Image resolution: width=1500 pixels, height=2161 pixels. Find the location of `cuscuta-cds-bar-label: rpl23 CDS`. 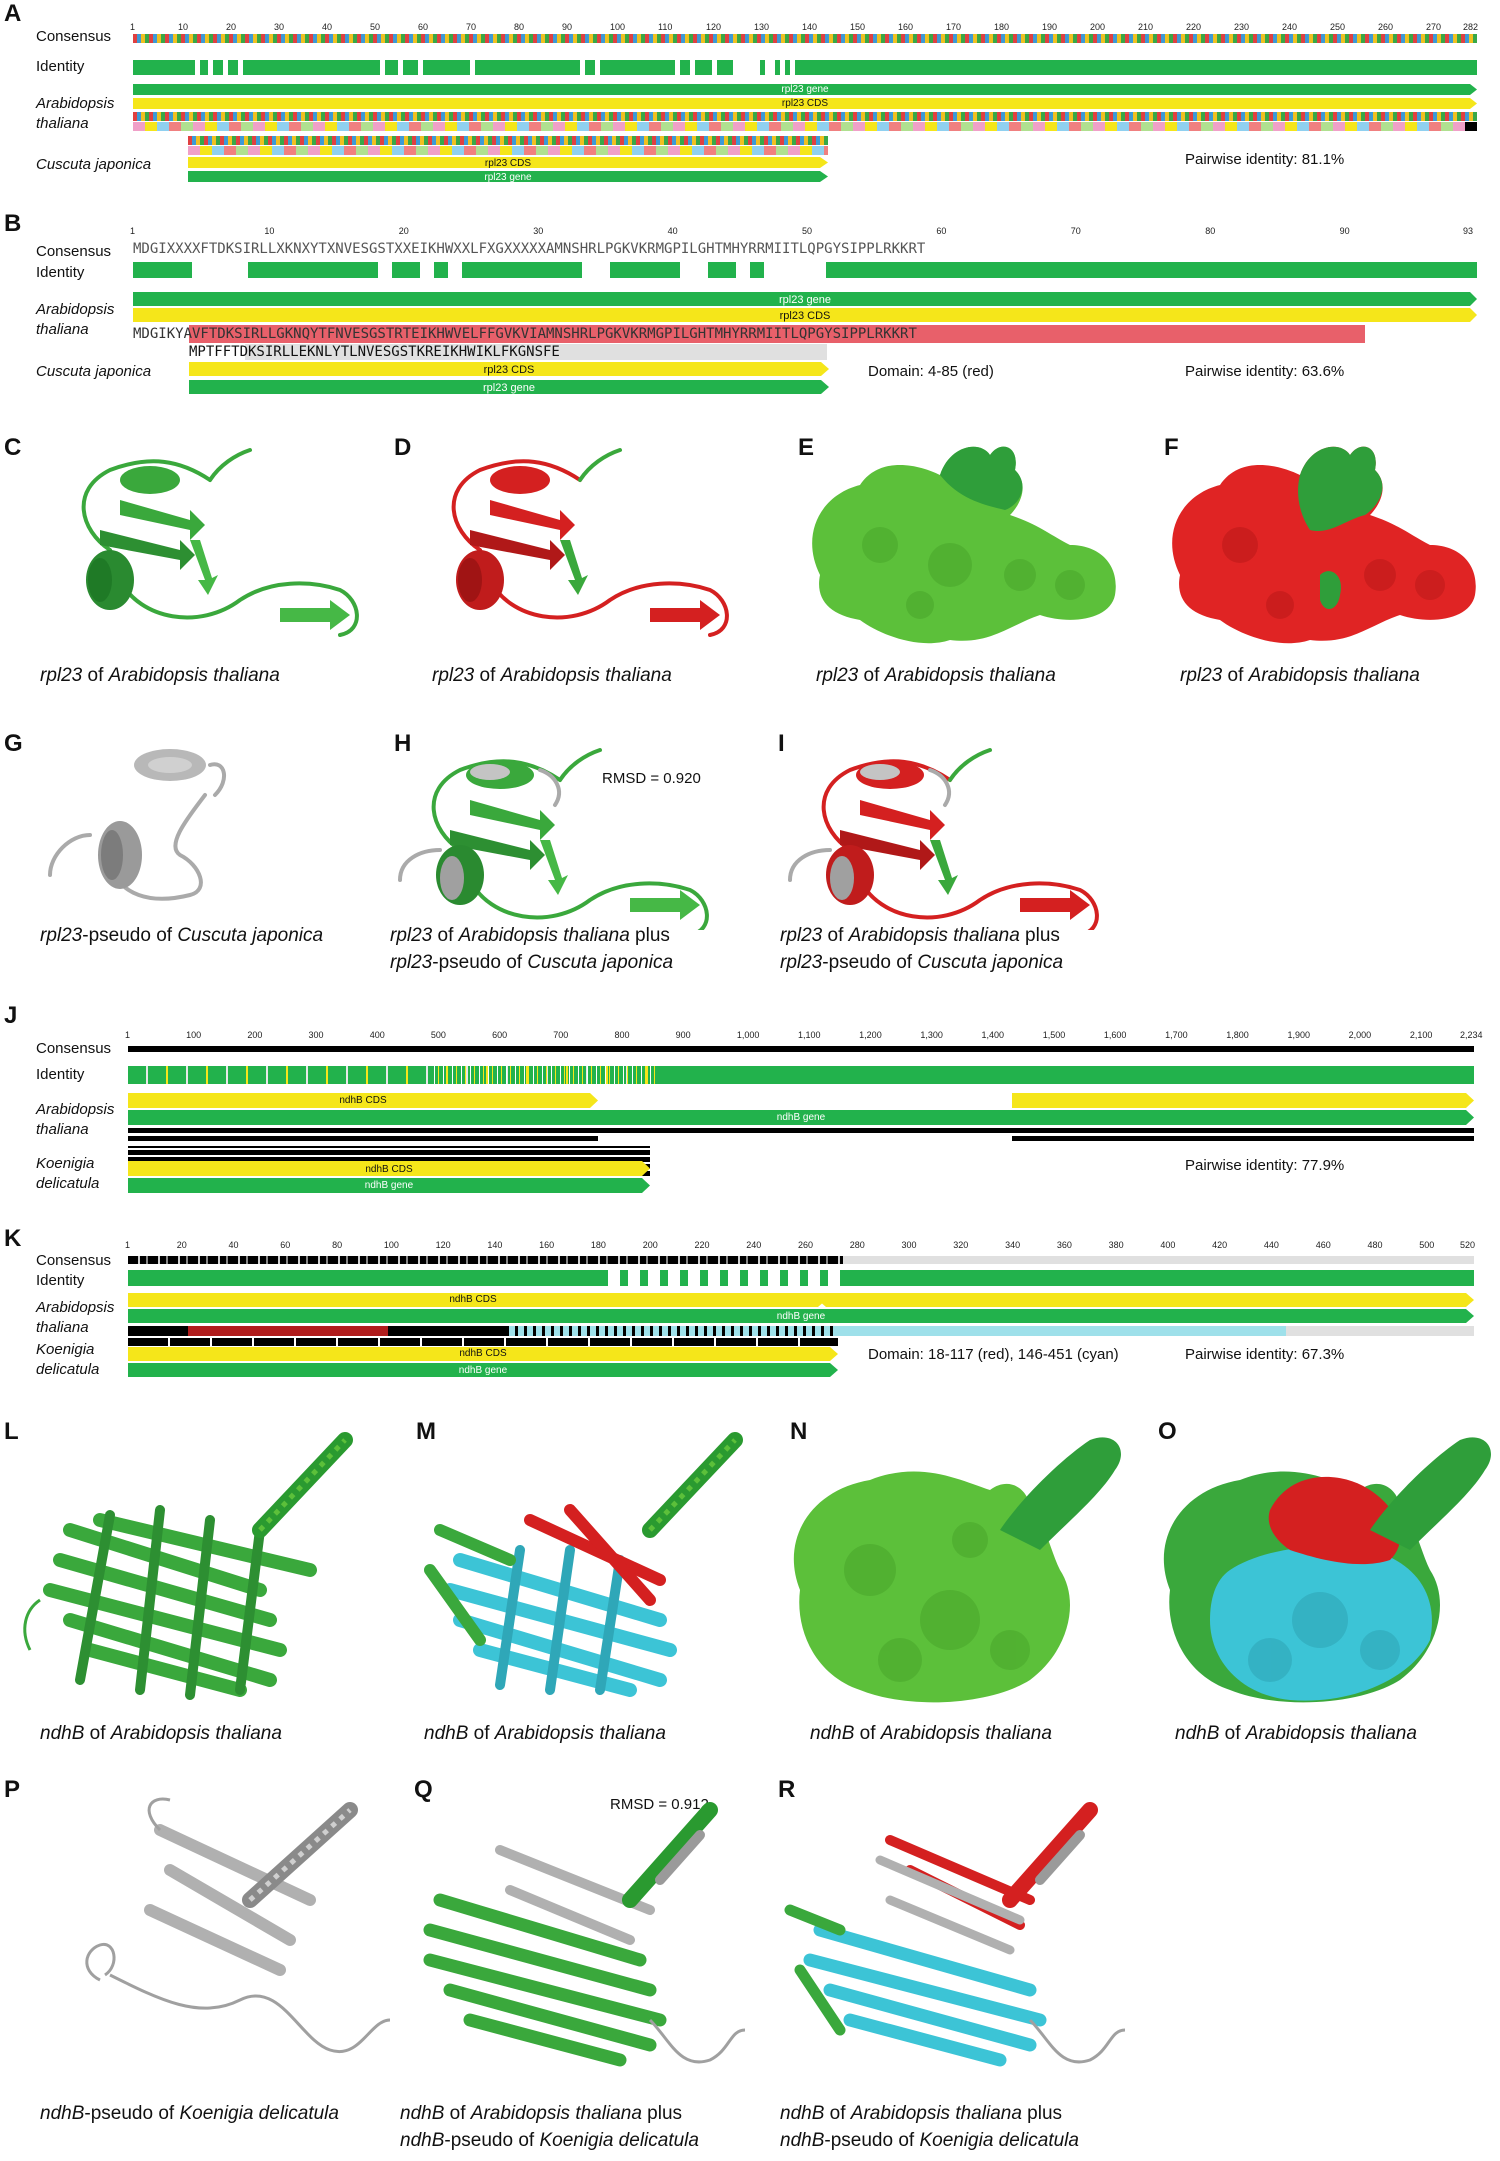

cuscuta-cds-bar-label: rpl23 CDS is located at coordinates (508, 163).